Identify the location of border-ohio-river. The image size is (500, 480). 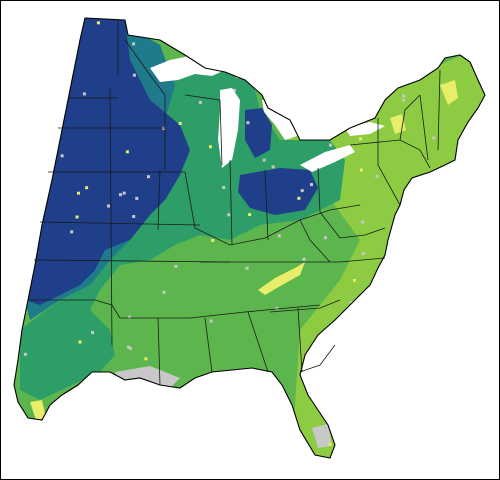
(277, 225).